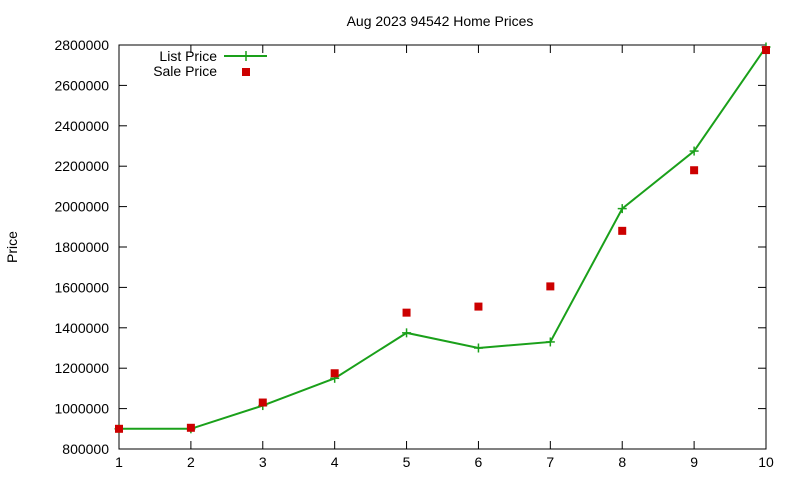 This screenshot has height=480, width=800. I want to click on x-tick-label: 6, so click(479, 462).